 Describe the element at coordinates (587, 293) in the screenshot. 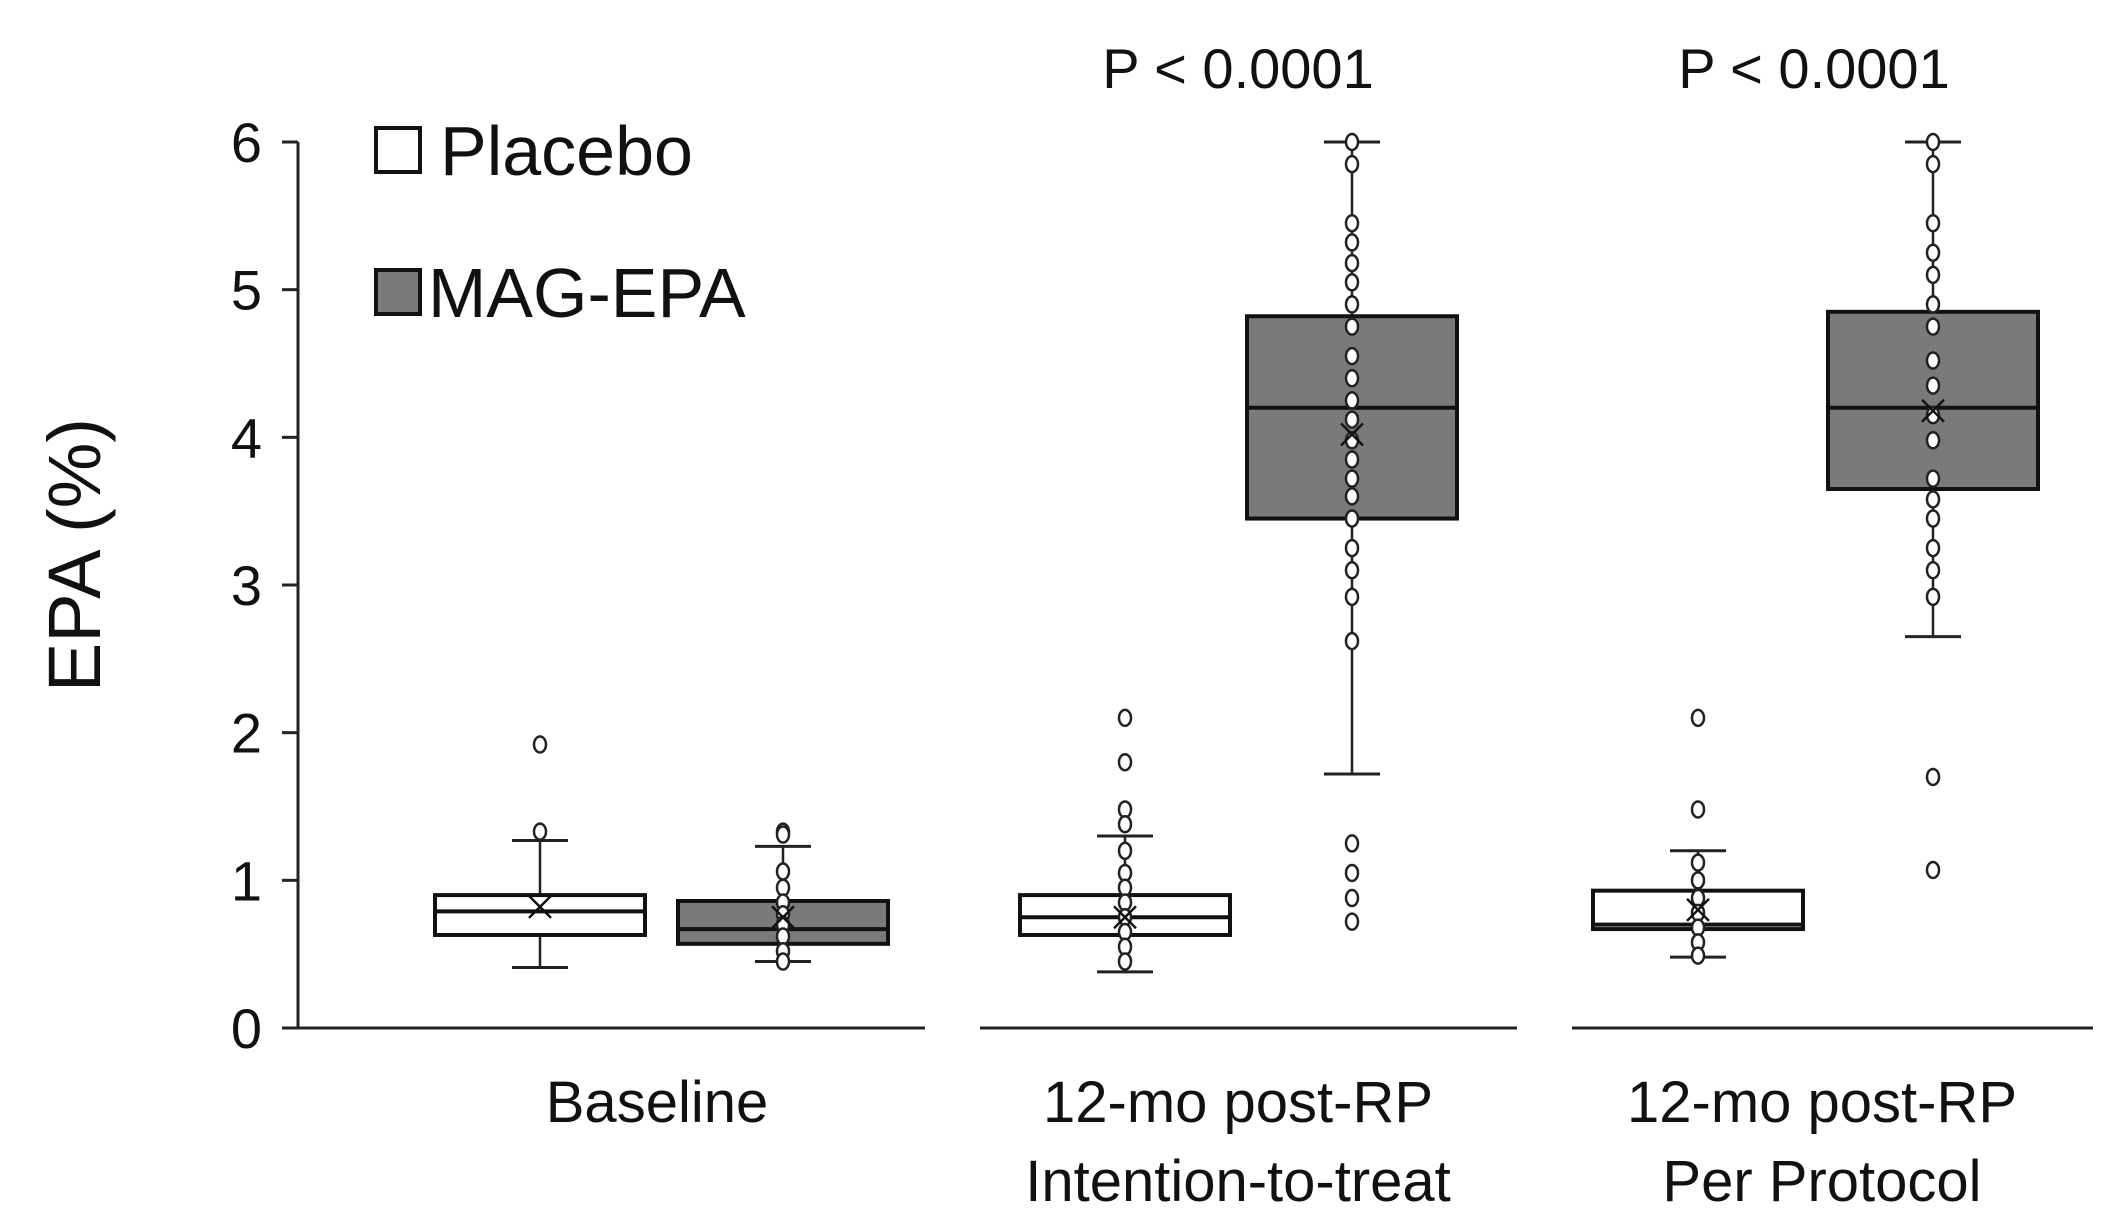

I see `legend-label: MAG-EPA` at that location.